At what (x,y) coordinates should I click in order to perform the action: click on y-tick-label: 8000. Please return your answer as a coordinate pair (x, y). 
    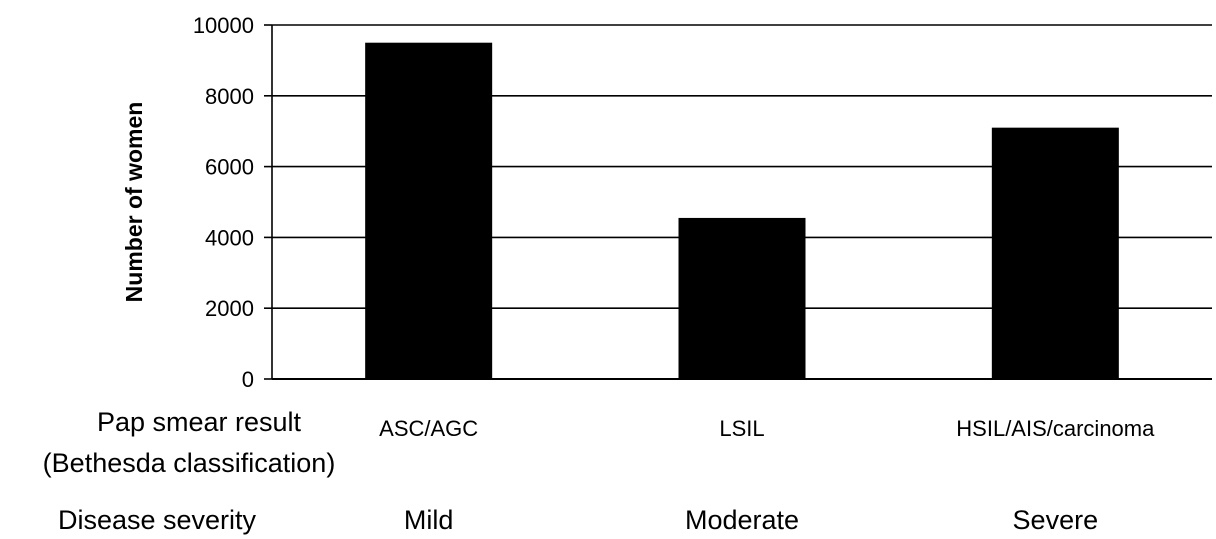
    Looking at the image, I should click on (229, 96).